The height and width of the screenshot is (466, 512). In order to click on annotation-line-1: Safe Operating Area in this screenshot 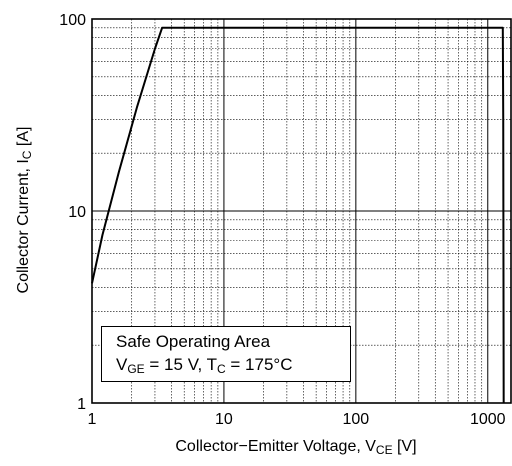, I will do `click(193, 341)`.